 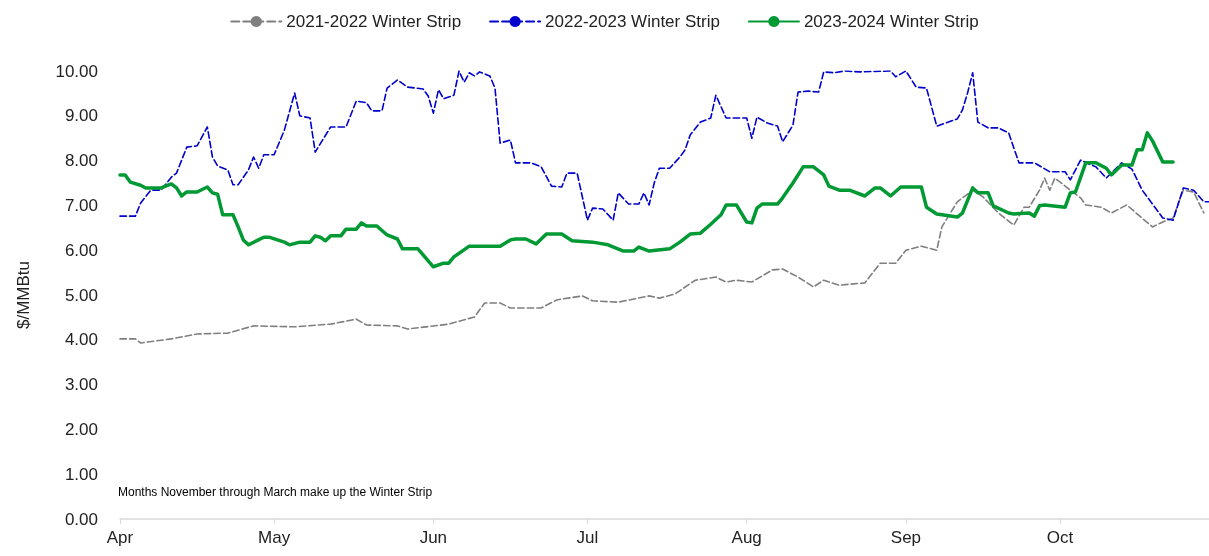 I want to click on y-tick-label: 6.00, so click(x=81, y=250).